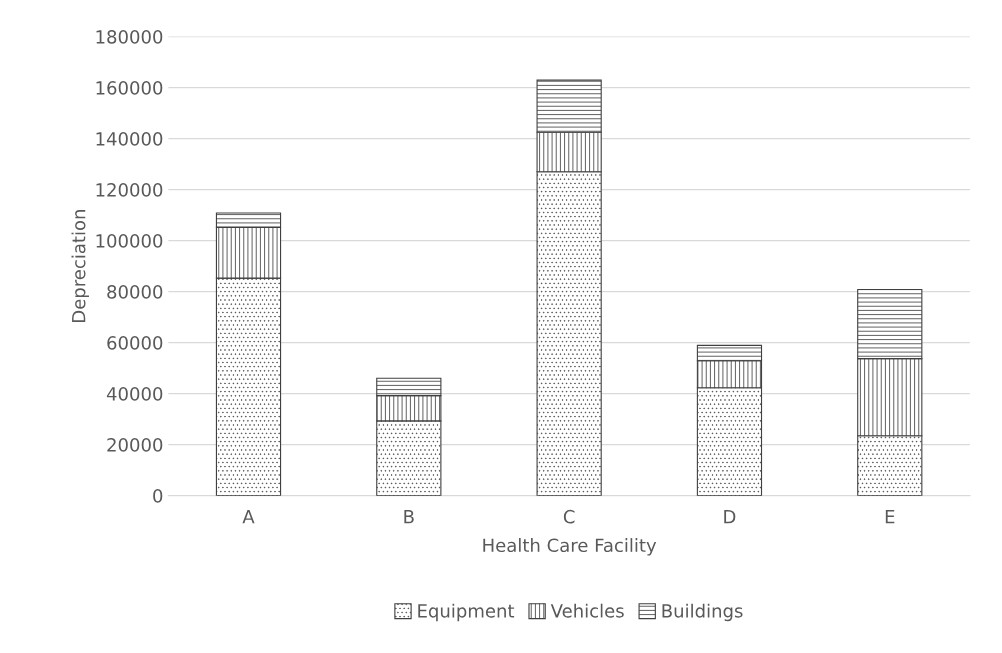  Describe the element at coordinates (587, 610) in the screenshot. I see `legend-label: Vehicles` at that location.